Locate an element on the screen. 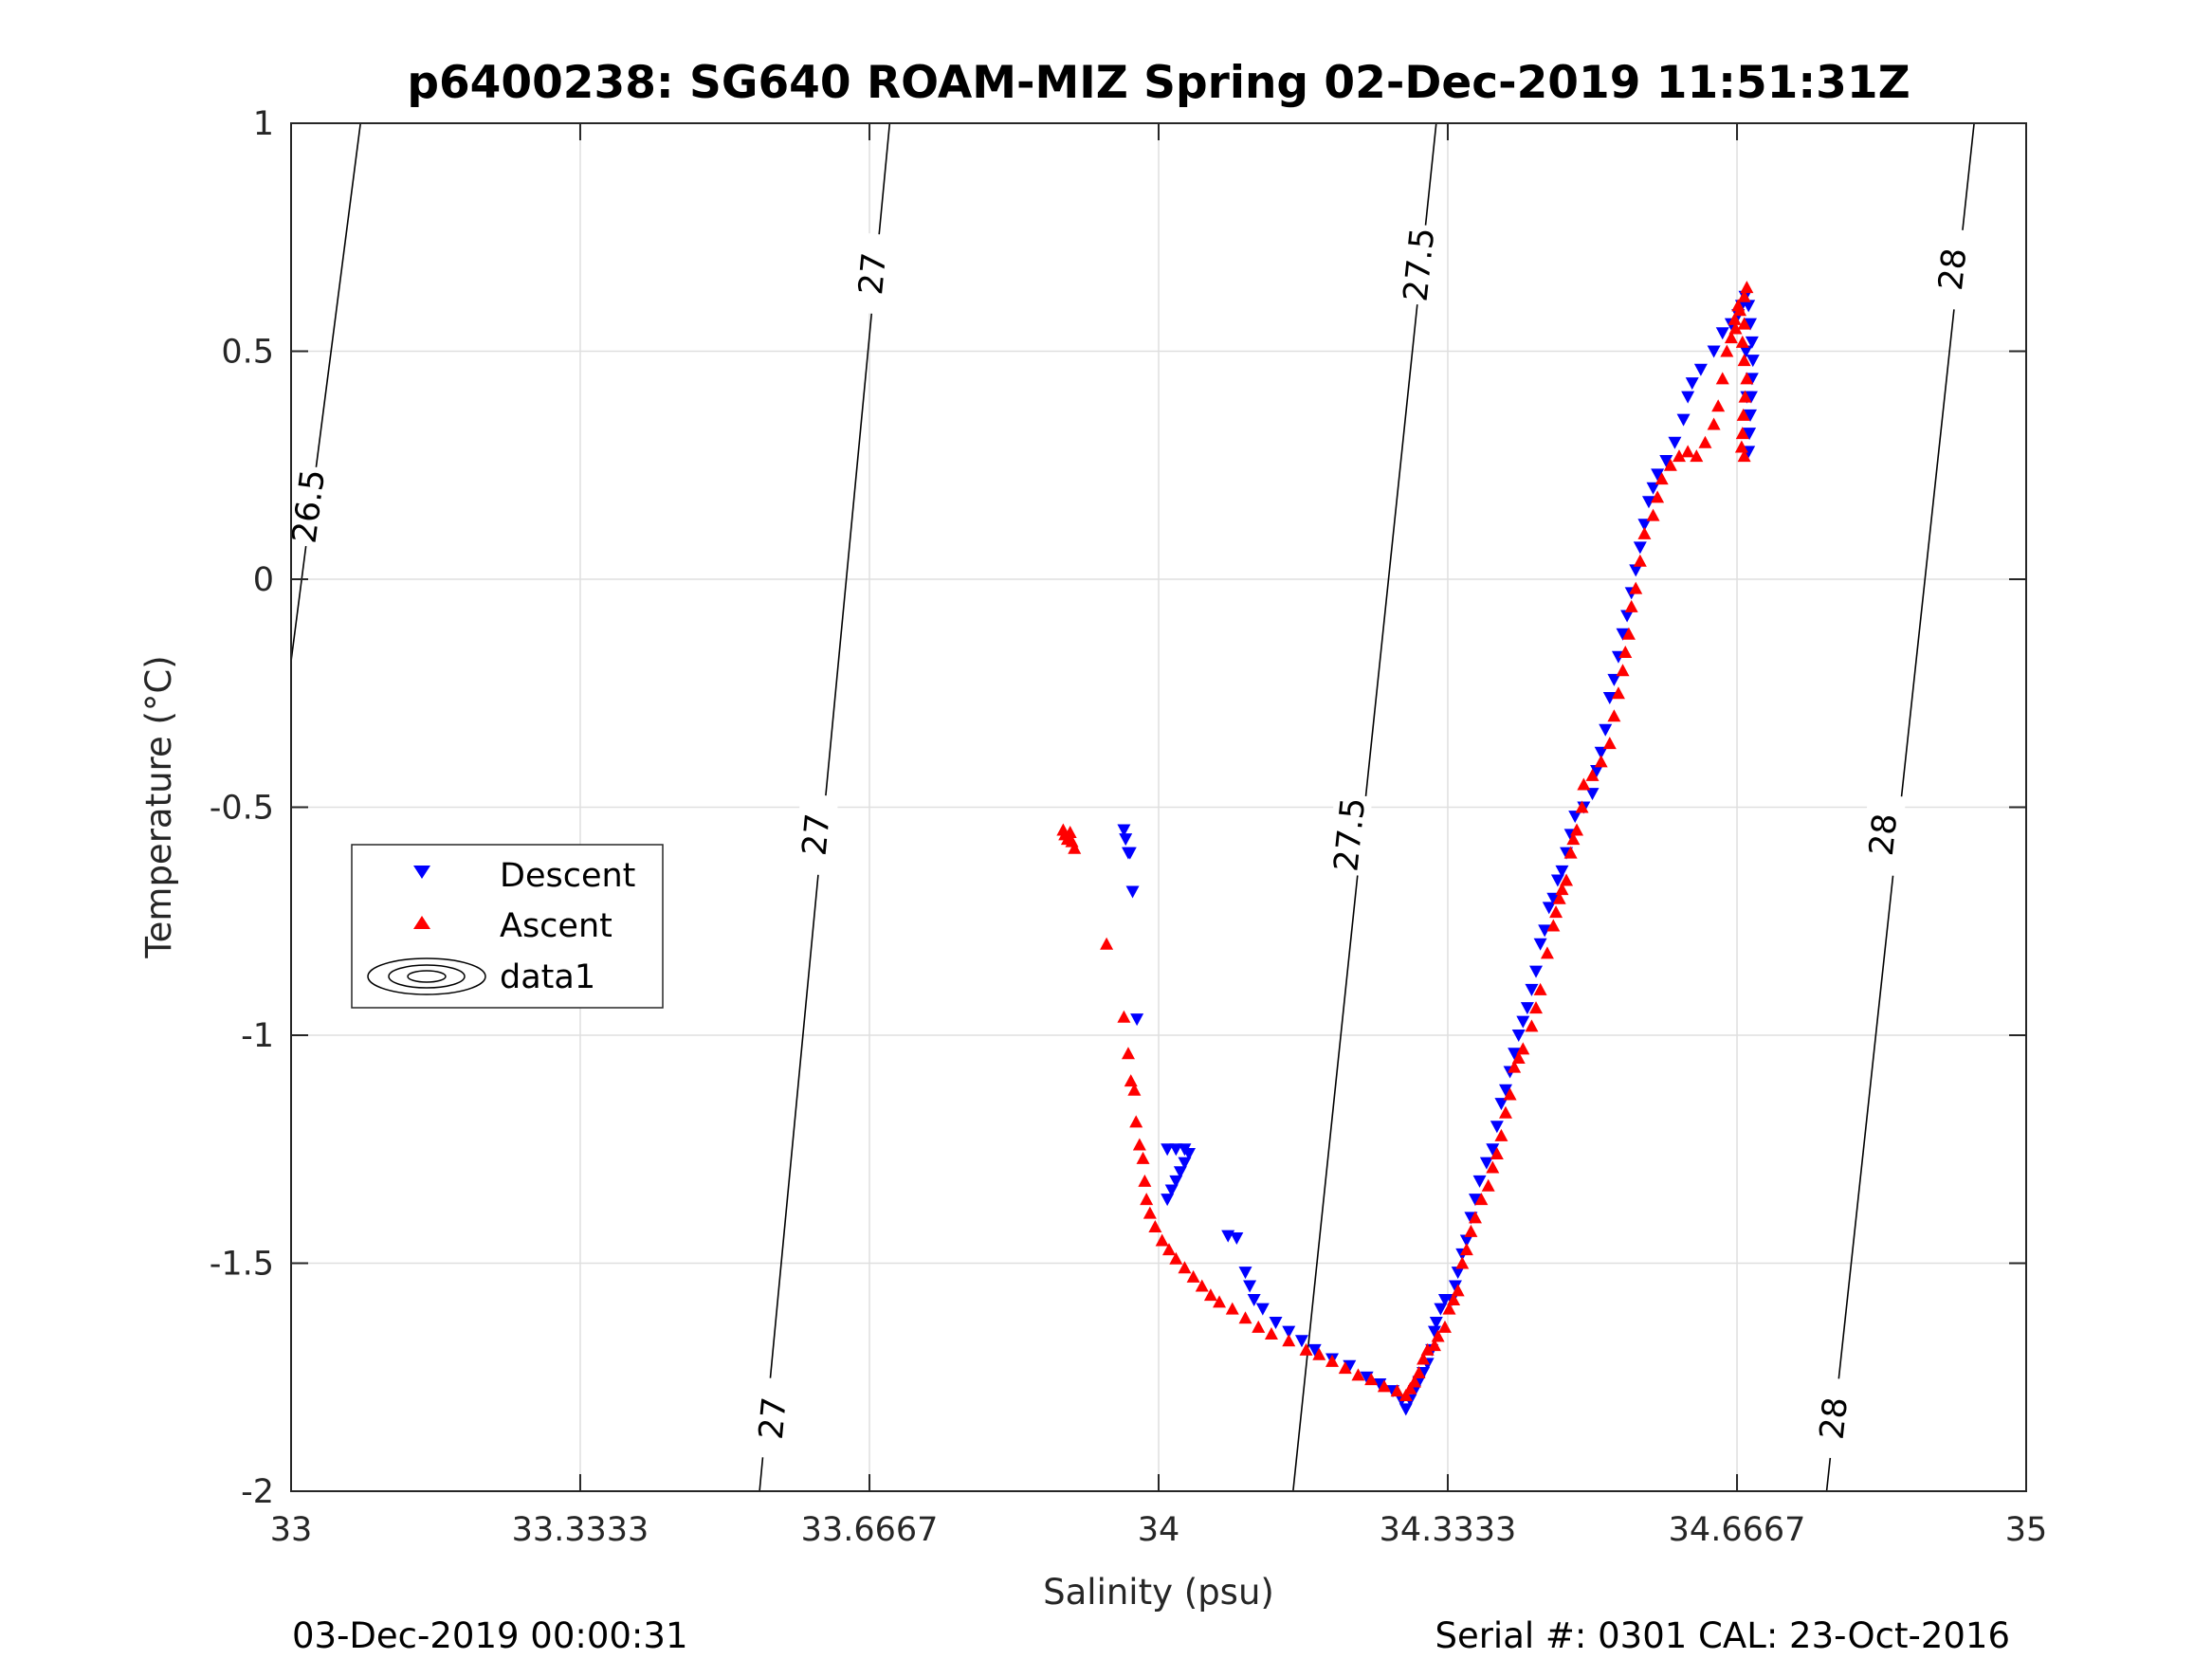 The height and width of the screenshot is (1659, 2212). y-axis-label: Temperature (°C) is located at coordinates (158, 806).